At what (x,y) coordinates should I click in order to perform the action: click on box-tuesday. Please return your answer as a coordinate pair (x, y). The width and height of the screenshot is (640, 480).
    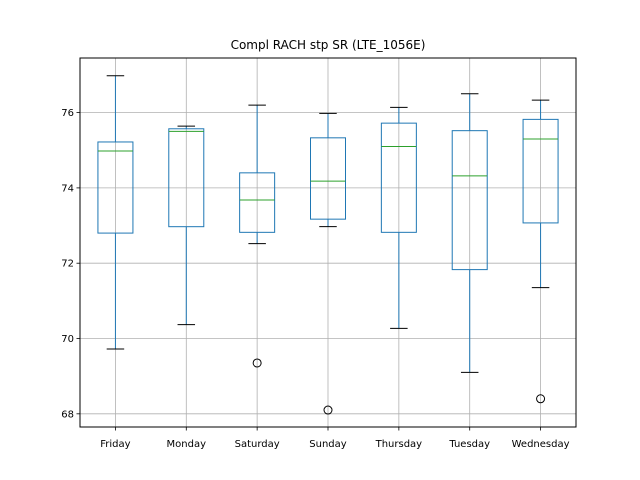
    Looking at the image, I should click on (469, 233).